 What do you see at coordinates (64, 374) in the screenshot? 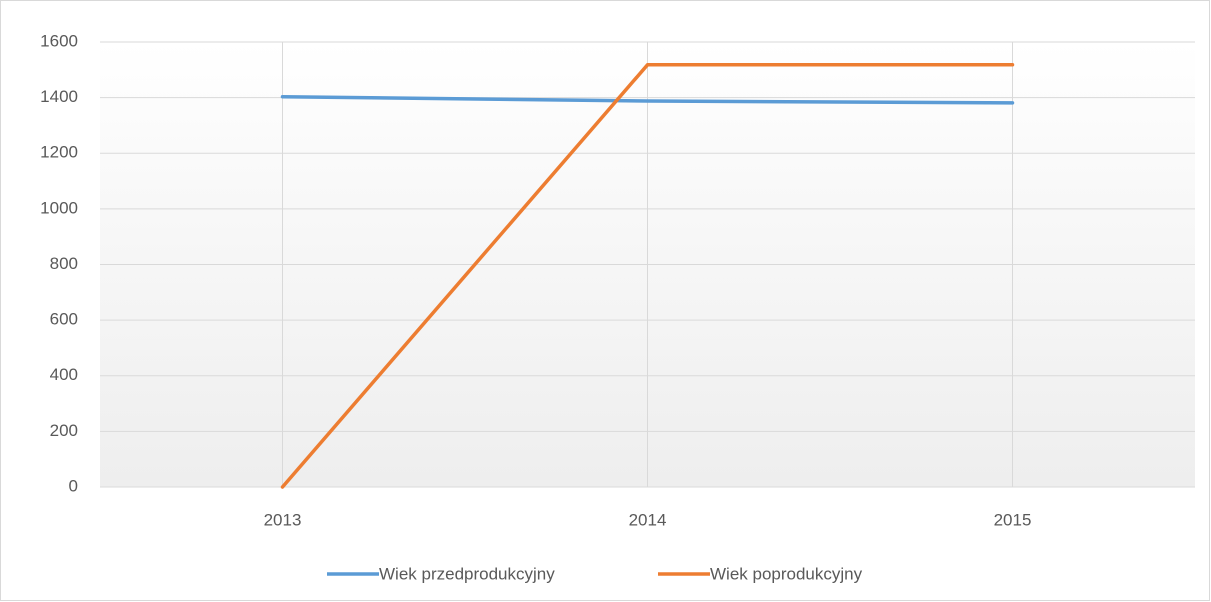
I see `y-tick-label: 400` at bounding box center [64, 374].